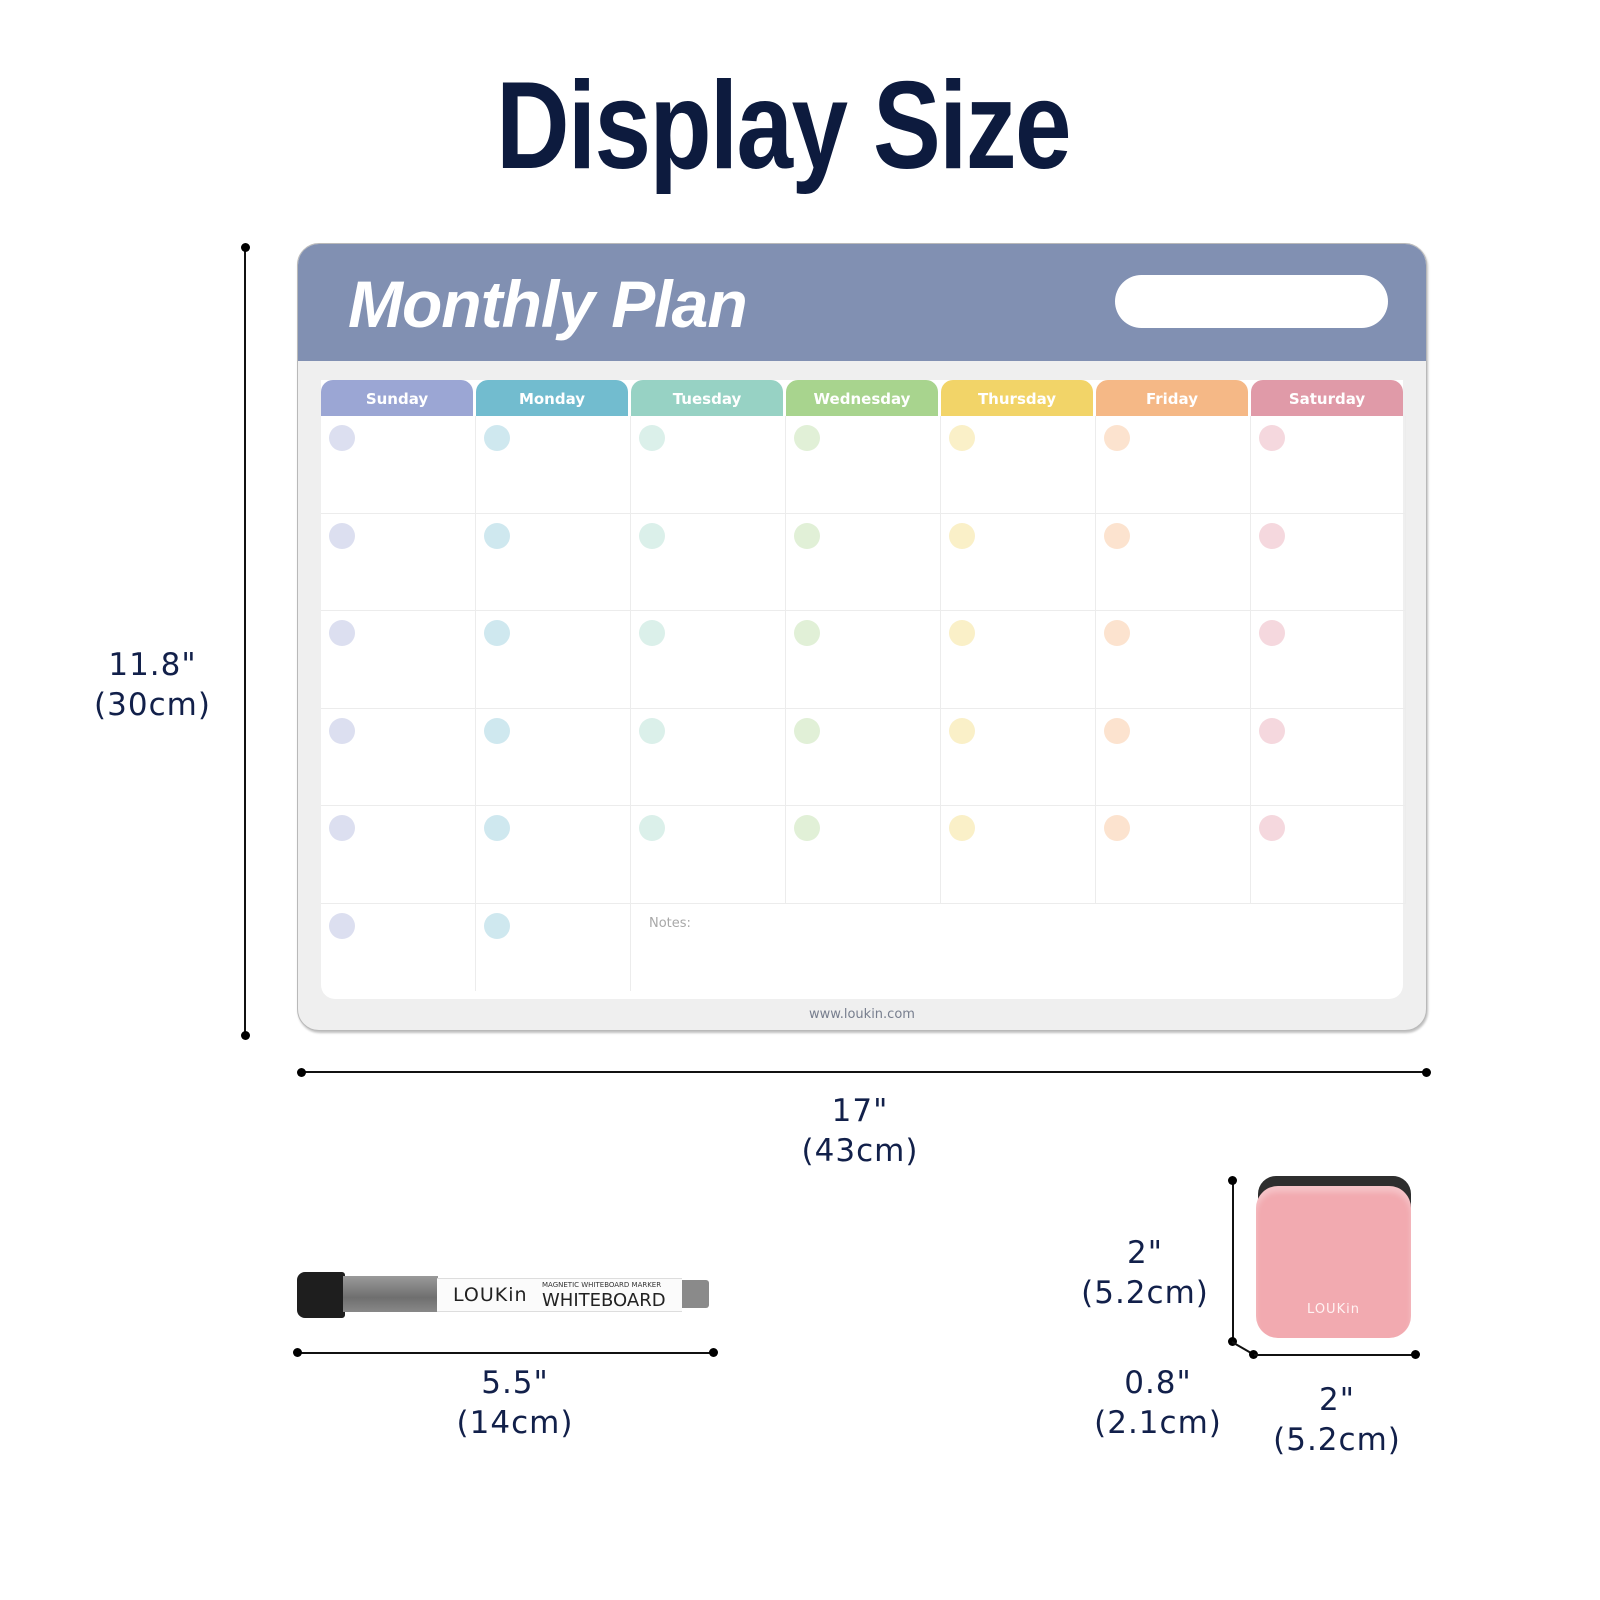  What do you see at coordinates (864, 1072) in the screenshot?
I see `width-dimension-line` at bounding box center [864, 1072].